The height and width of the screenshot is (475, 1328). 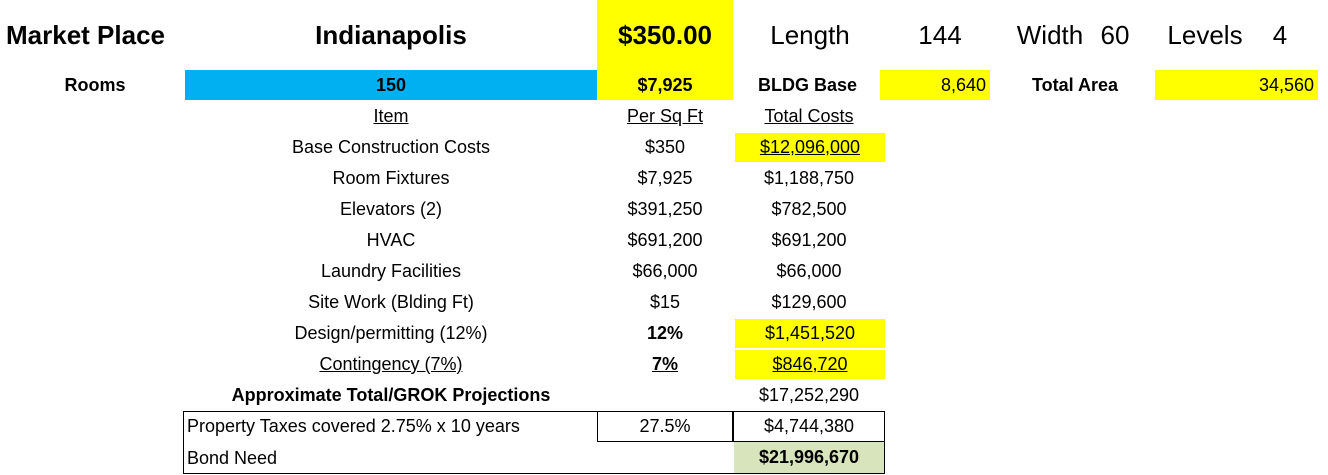 I want to click on item-name: HVAC, so click(x=391, y=240).